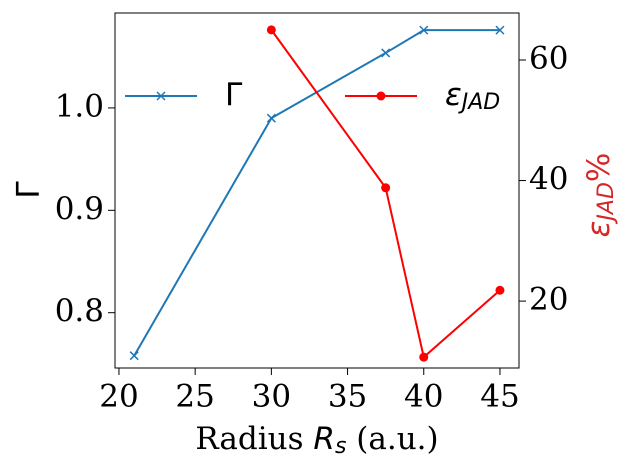  I want to click on y2-label-part: ε, so click(599, 229).